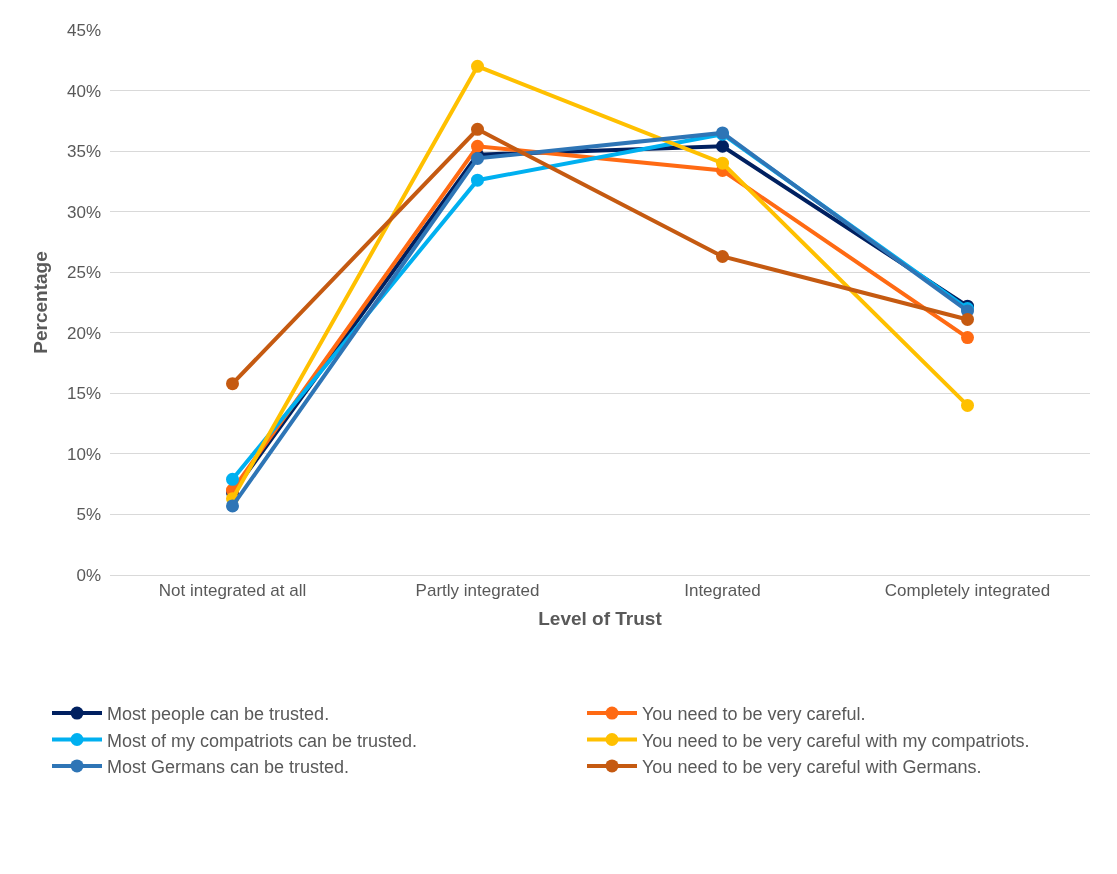  I want to click on y-tick-label: 30%, so click(83, 212).